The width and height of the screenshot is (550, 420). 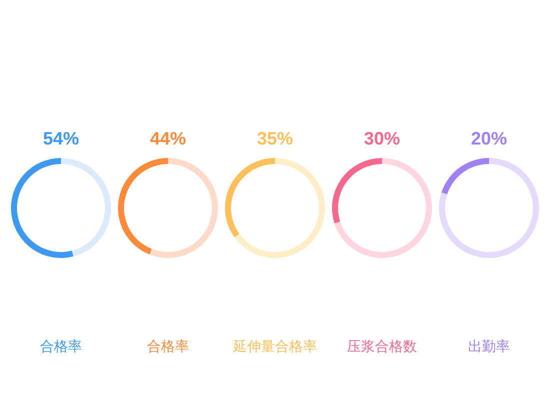 I want to click on data-label: 20%, so click(x=489, y=138).